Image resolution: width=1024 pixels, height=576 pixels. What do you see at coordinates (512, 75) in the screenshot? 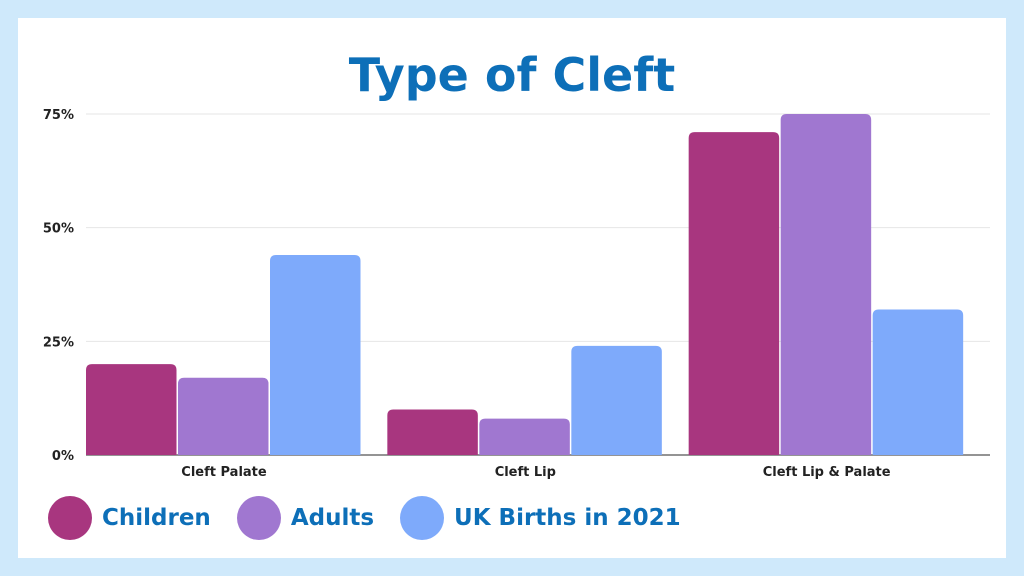
I see `chart-title: Type of Cleft` at bounding box center [512, 75].